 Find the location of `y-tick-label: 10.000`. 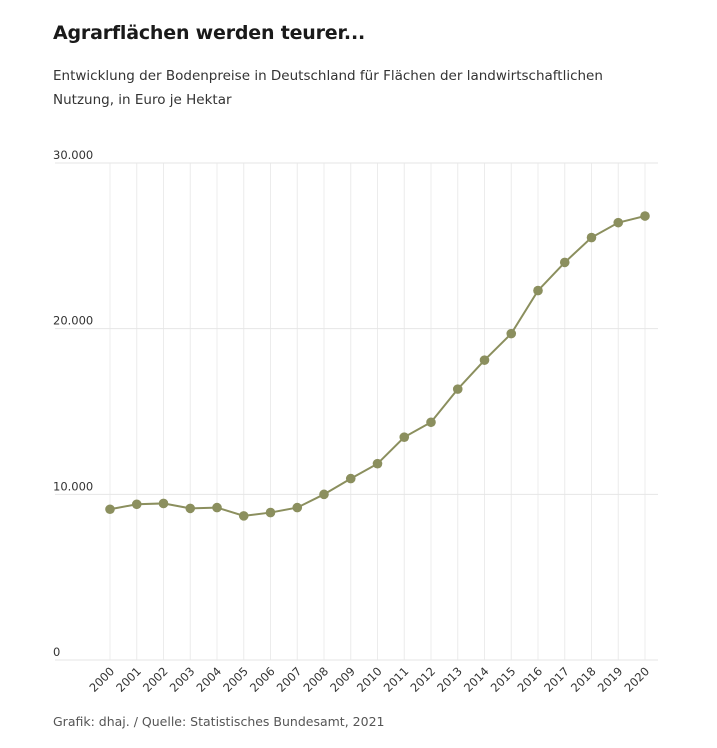

y-tick-label: 10.000 is located at coordinates (73, 486).